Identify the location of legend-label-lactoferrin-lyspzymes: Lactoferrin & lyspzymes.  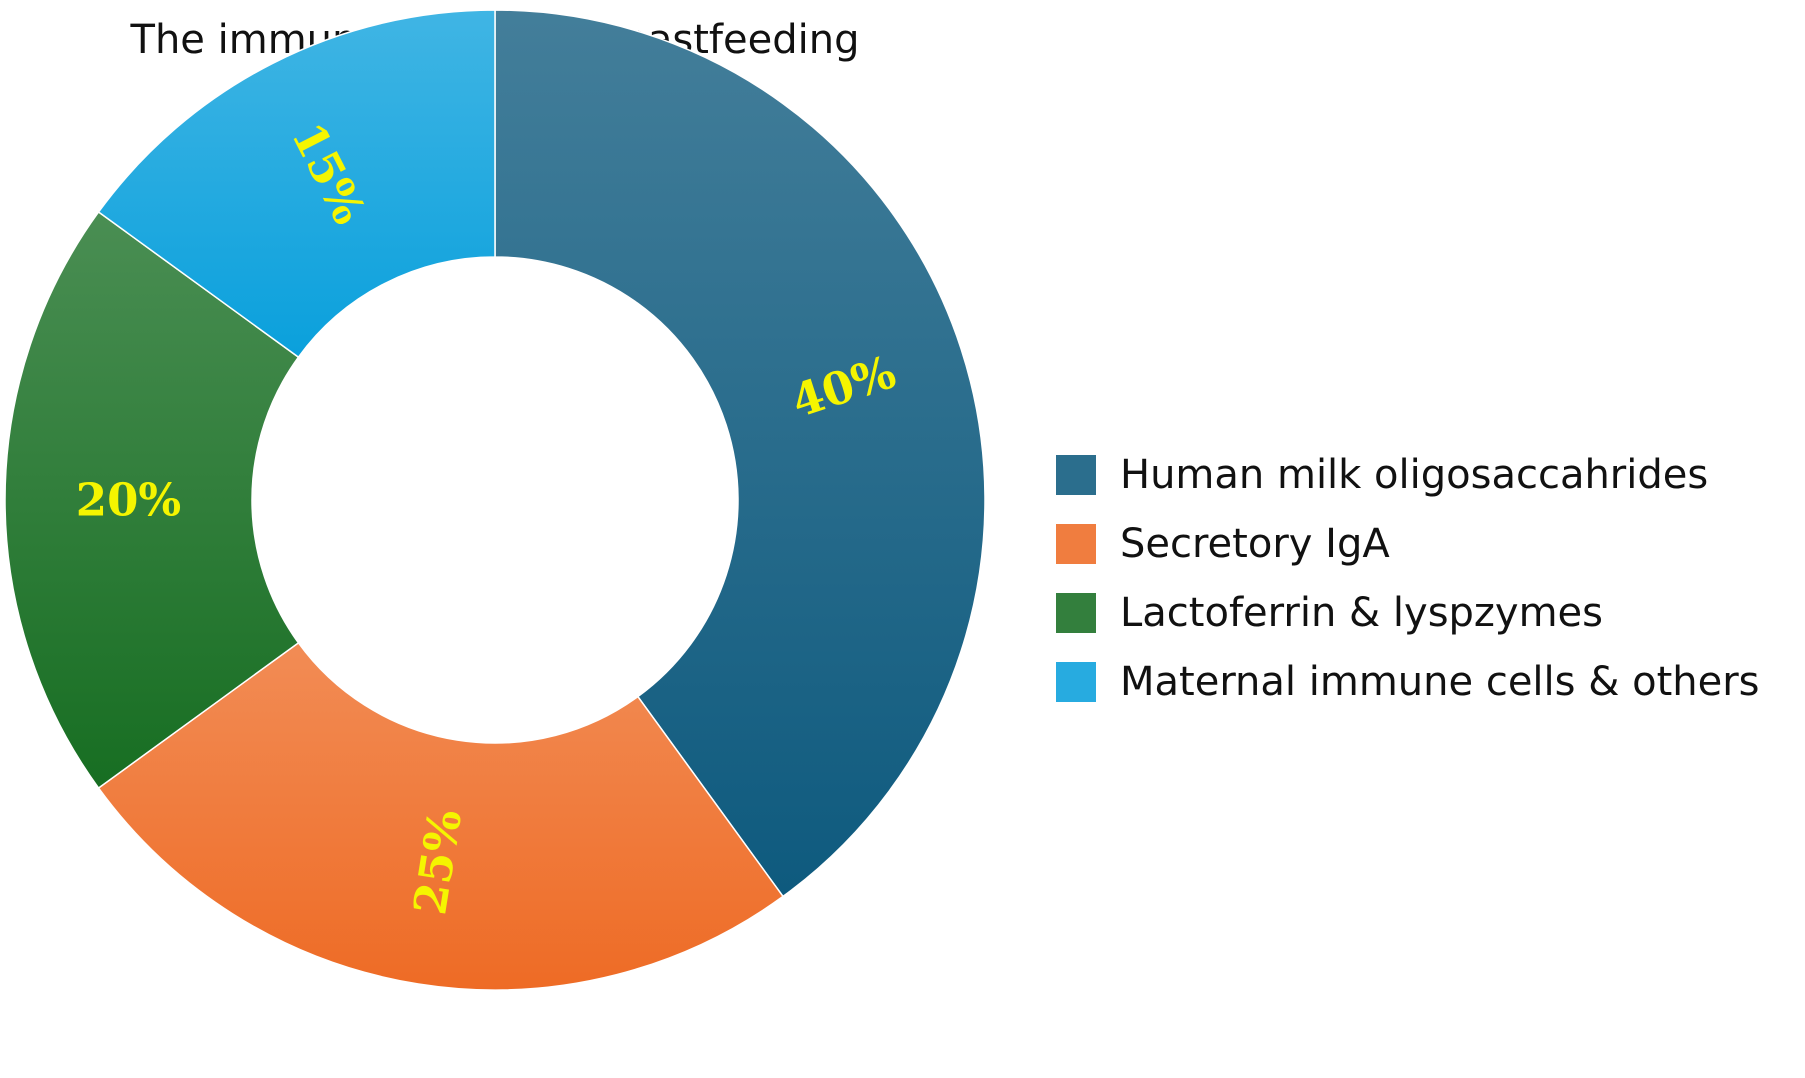
(1361, 613).